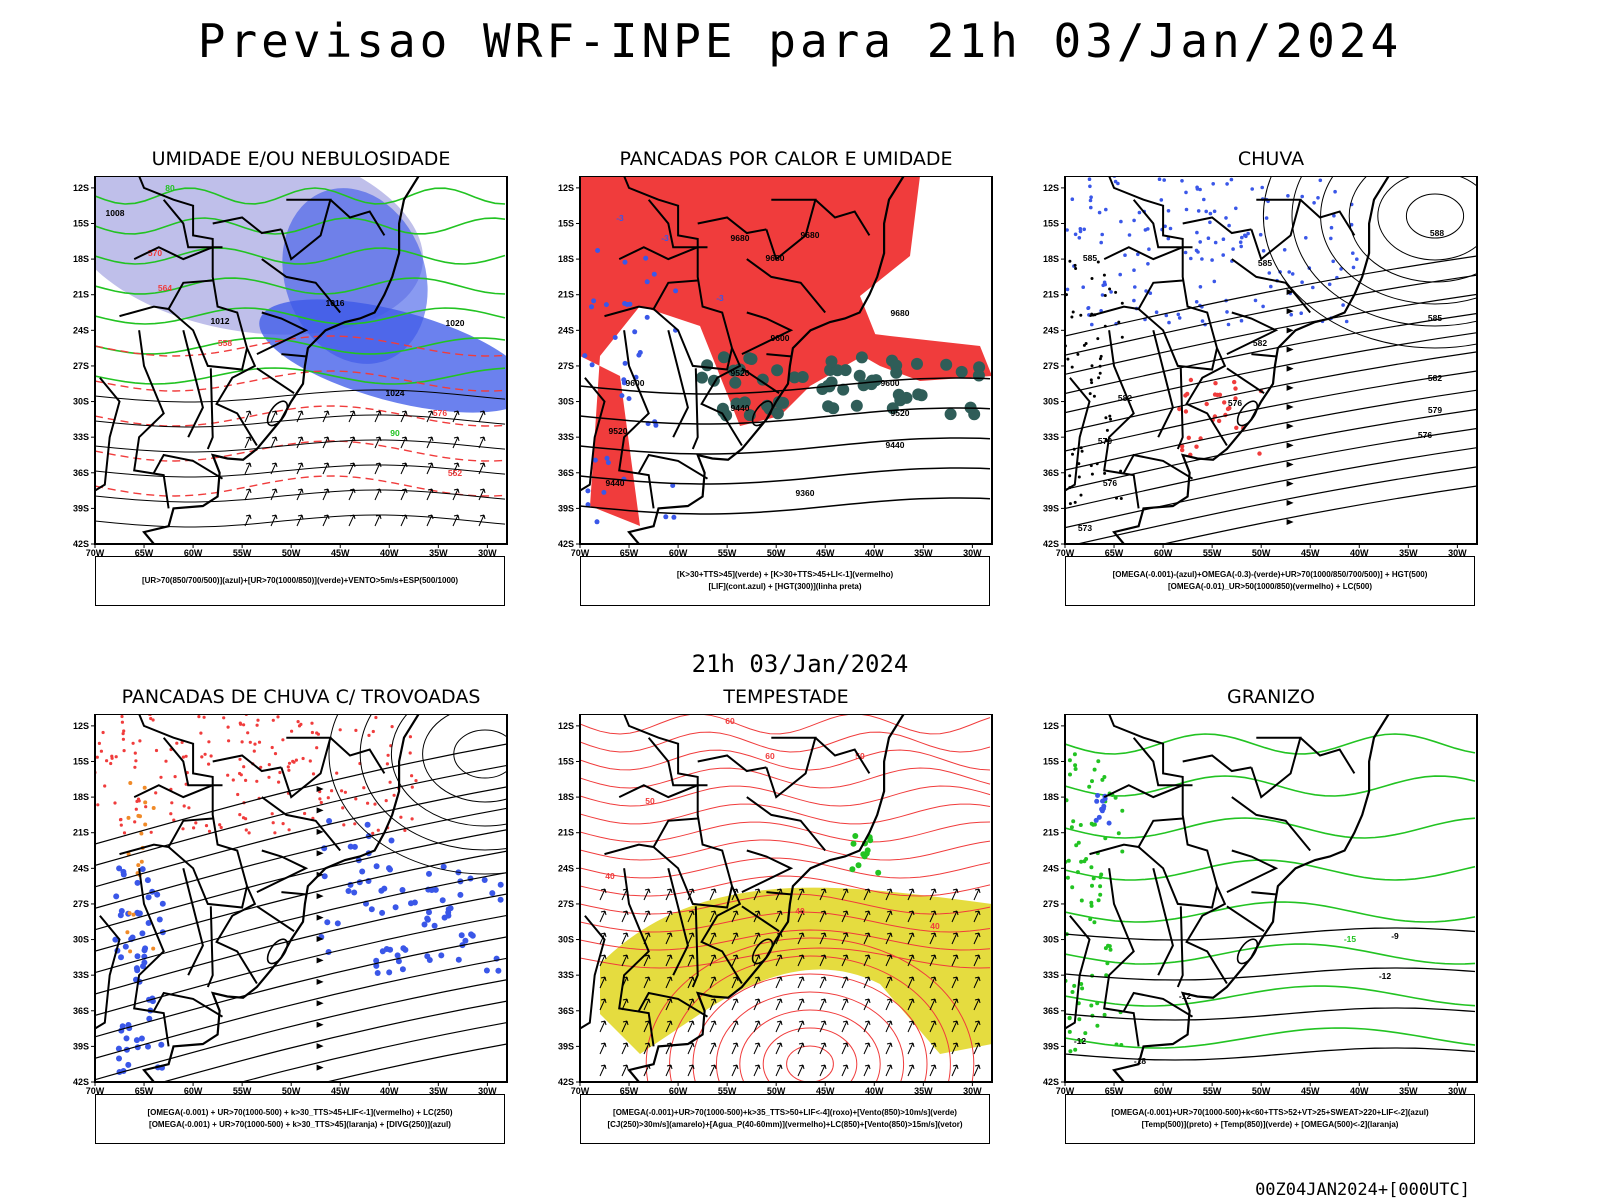 Image resolution: width=1600 pixels, height=1200 pixels. What do you see at coordinates (604, 492) in the screenshot?
I see `lif-contour-blue` at bounding box center [604, 492].